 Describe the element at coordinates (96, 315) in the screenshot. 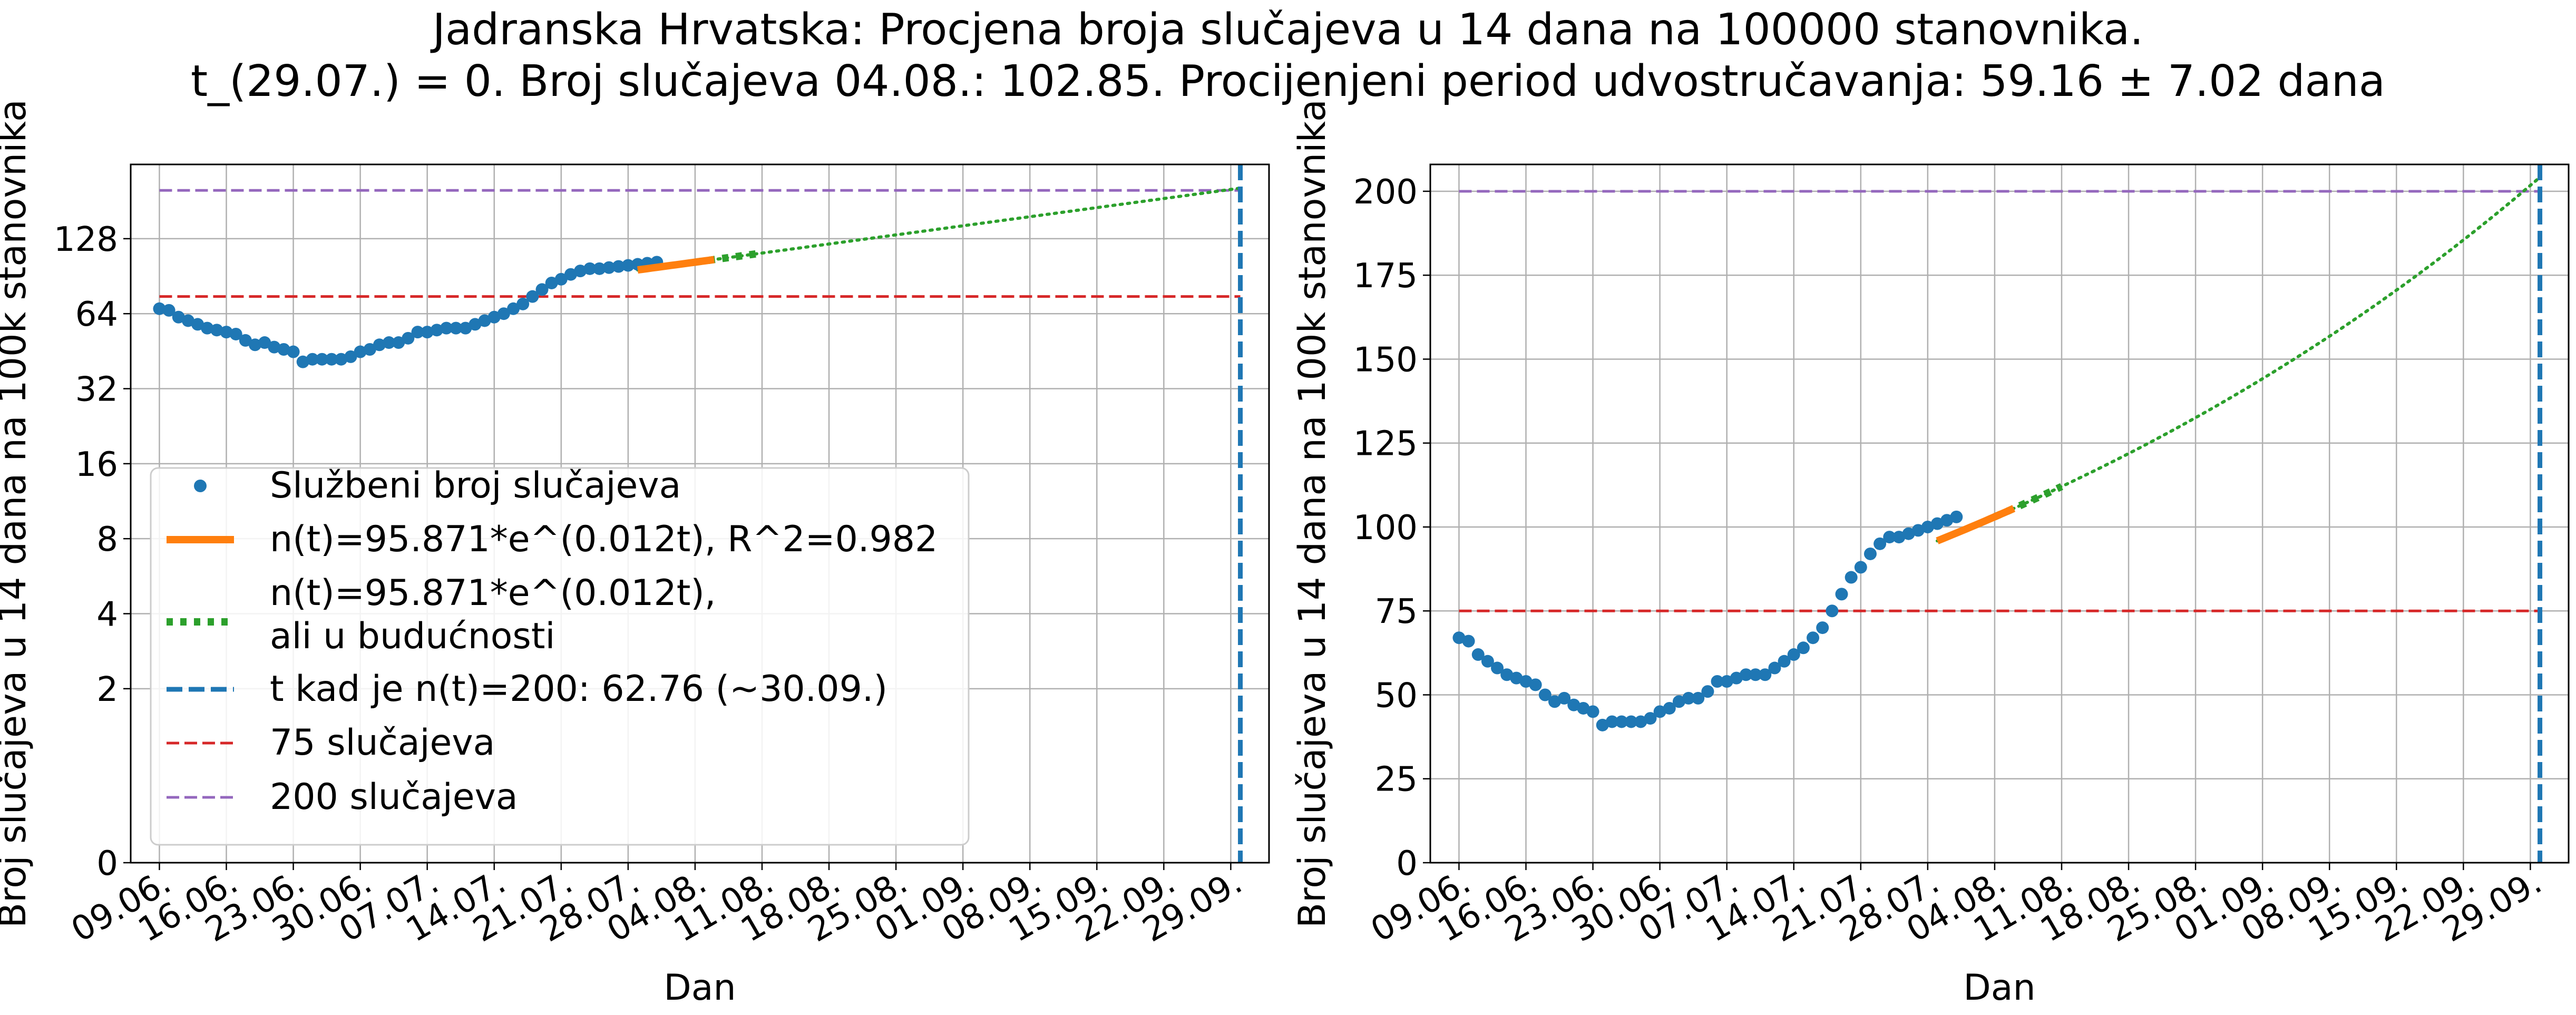

I see `y-tick-label: 64` at that location.